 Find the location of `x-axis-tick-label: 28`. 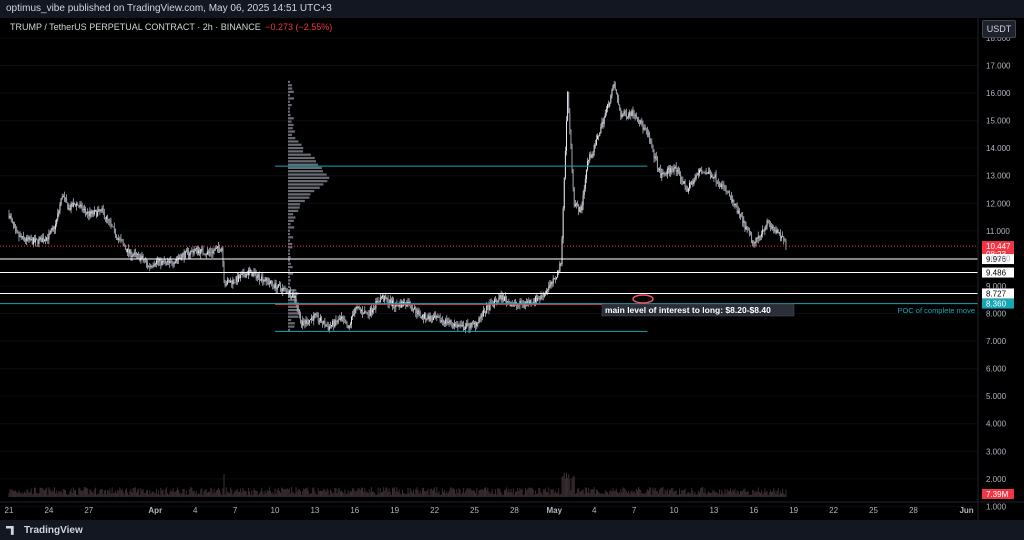

x-axis-tick-label: 28 is located at coordinates (514, 510).